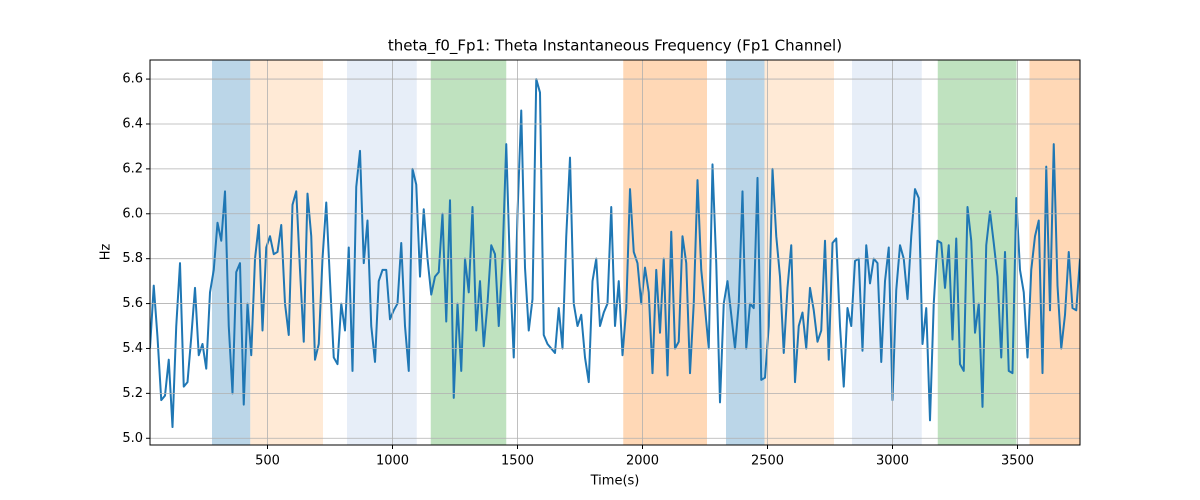 This screenshot has width=1200, height=500. Describe the element at coordinates (132, 348) in the screenshot. I see `y-tick-label: 5.4` at that location.